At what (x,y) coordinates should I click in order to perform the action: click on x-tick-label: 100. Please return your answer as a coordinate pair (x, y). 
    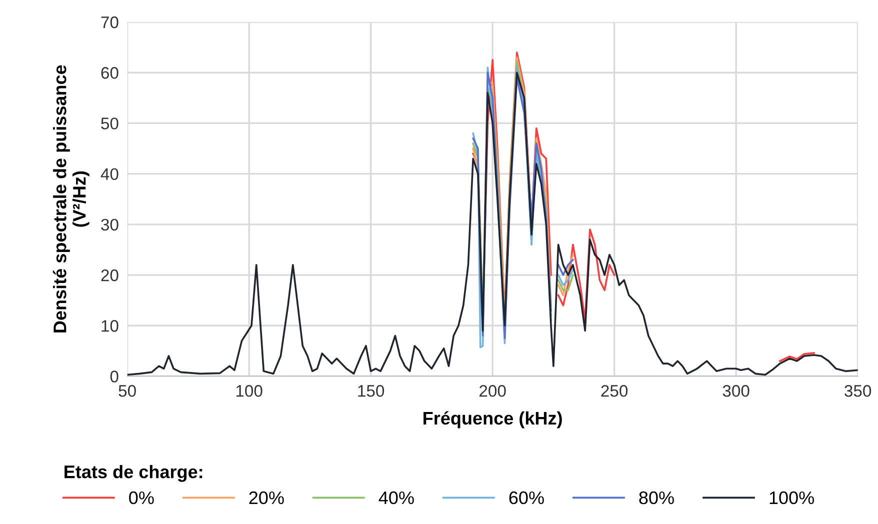
    Looking at the image, I should click on (249, 391).